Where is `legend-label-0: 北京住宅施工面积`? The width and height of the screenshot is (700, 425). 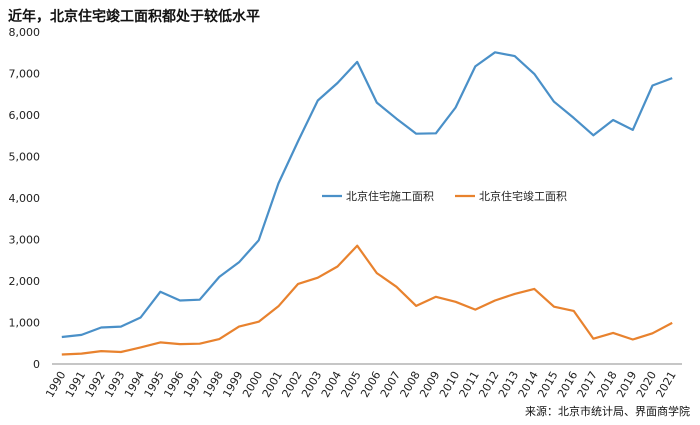
legend-label-0: 北京住宅施工面积 is located at coordinates (390, 196).